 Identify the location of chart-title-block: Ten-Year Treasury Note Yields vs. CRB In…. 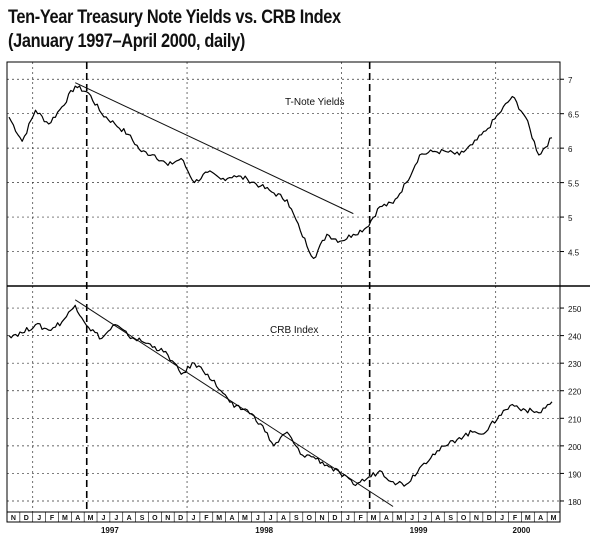
(174, 30).